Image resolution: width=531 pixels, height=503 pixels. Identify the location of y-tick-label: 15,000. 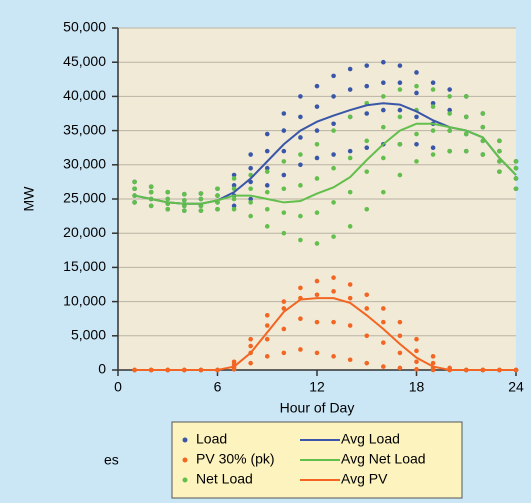
(84, 266).